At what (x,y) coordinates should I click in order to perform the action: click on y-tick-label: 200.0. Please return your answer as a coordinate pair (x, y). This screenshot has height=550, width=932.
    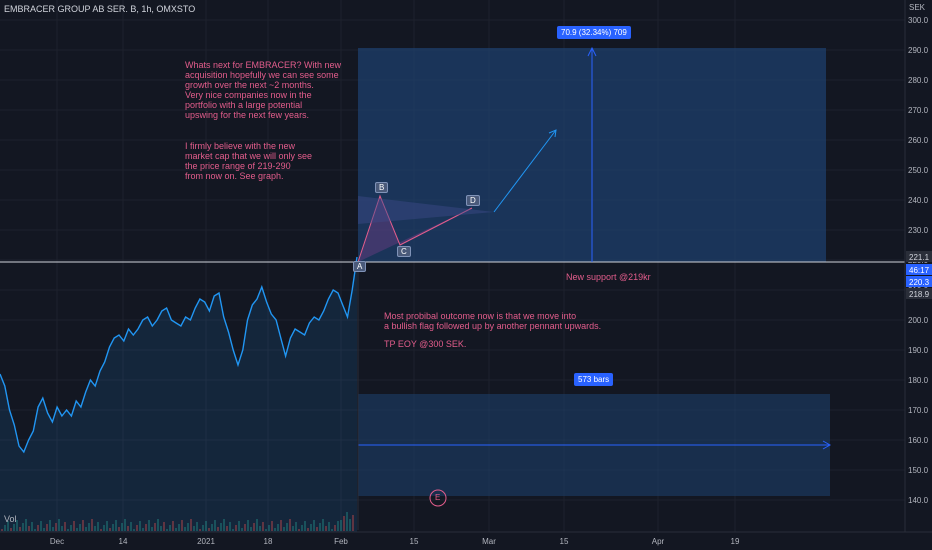
    Looking at the image, I should click on (918, 320).